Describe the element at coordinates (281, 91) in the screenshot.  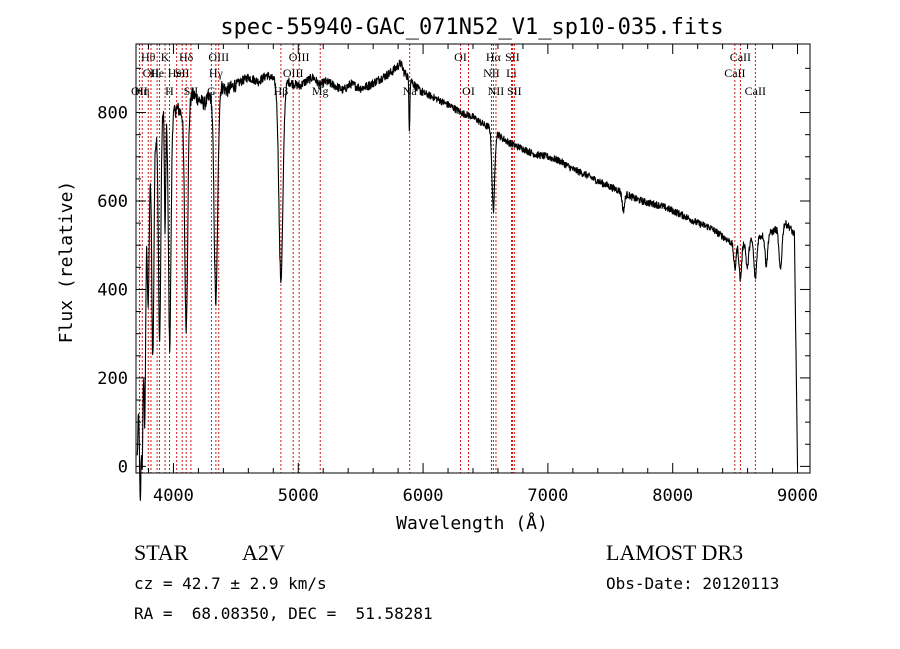
I see `line-marker-label: Hβ` at that location.